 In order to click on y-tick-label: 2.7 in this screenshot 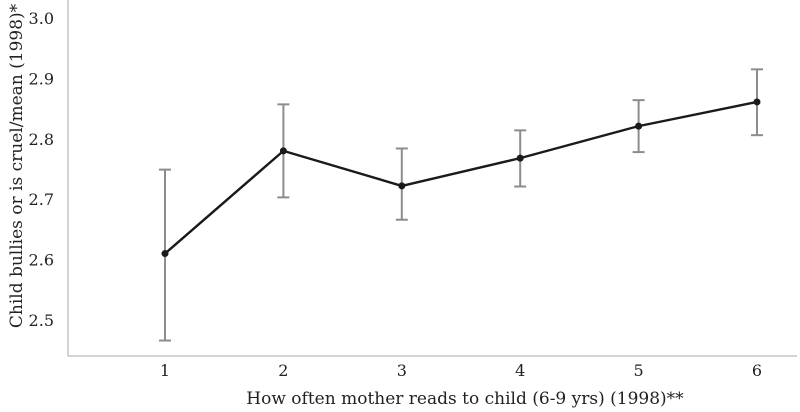, I will do `click(41, 199)`.